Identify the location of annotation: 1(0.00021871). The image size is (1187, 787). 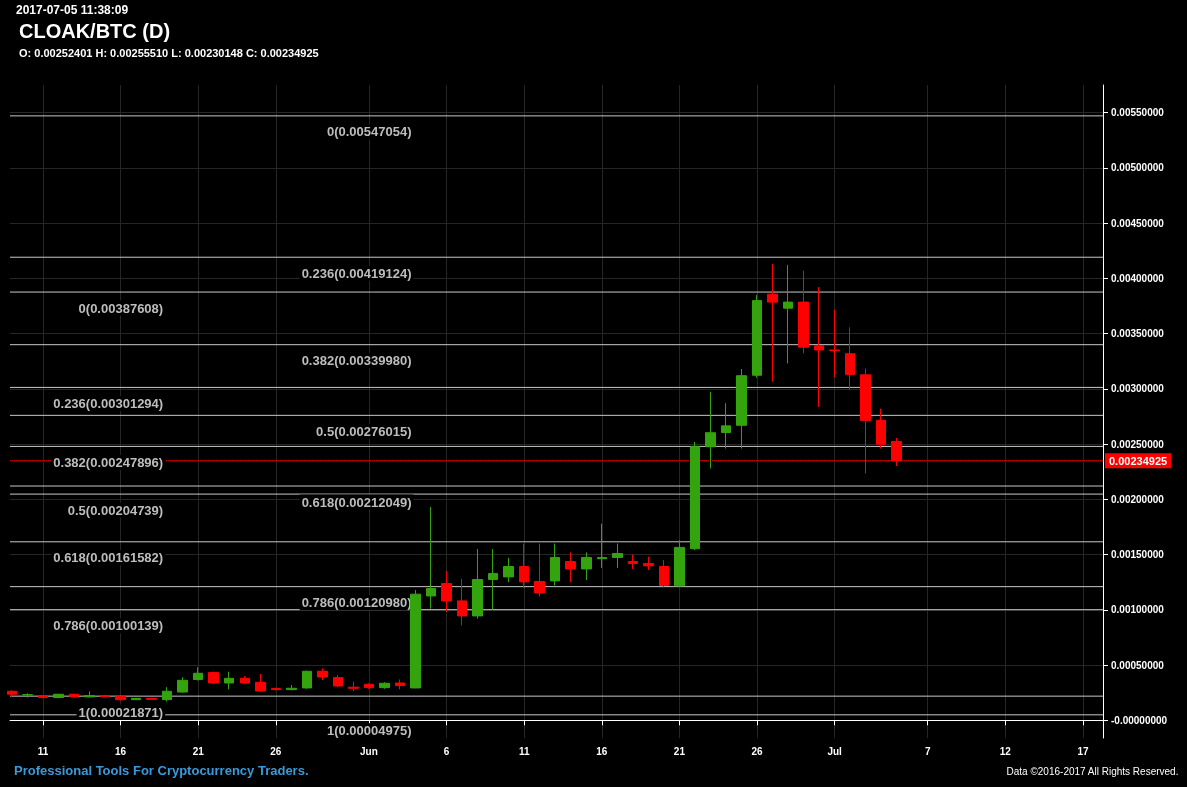
(121, 712).